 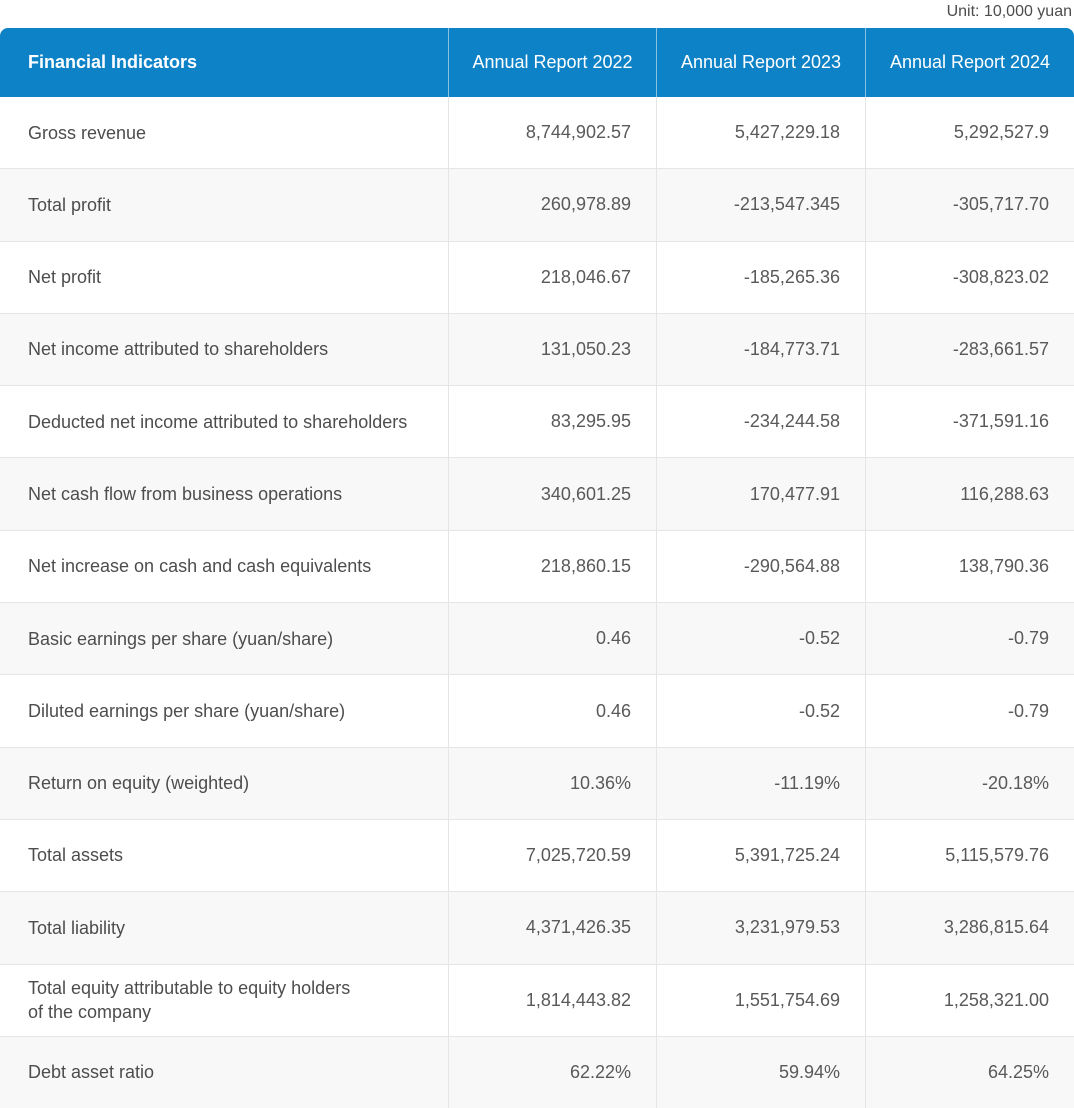 What do you see at coordinates (224, 638) in the screenshot?
I see `indicator-cell: Basic earnings per share (yuan/share)` at bounding box center [224, 638].